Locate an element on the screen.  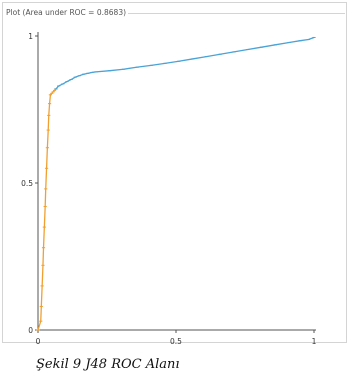
x-tick-label: 0 is located at coordinates (38, 341).